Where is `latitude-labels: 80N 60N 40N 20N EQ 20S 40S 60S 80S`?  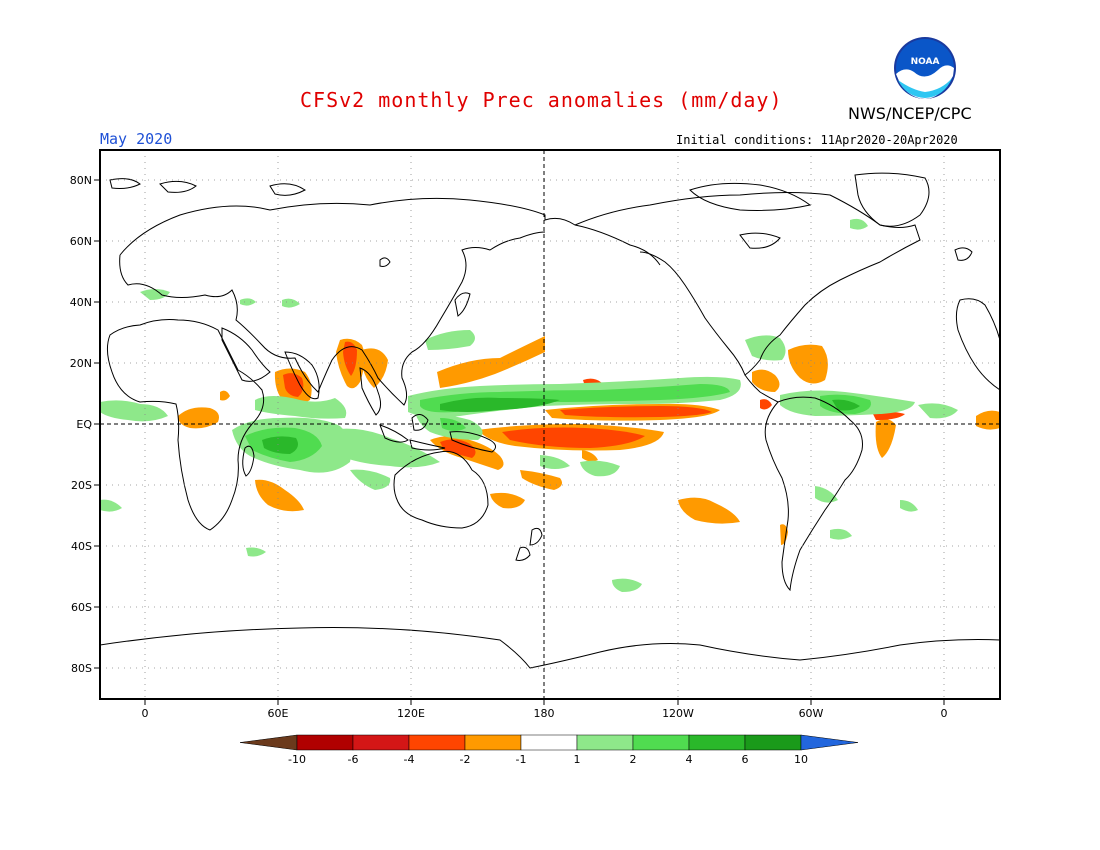
latitude-labels: 80N 60N 40N 20N EQ 20S 40S 60S 80S is located at coordinates (85, 424).